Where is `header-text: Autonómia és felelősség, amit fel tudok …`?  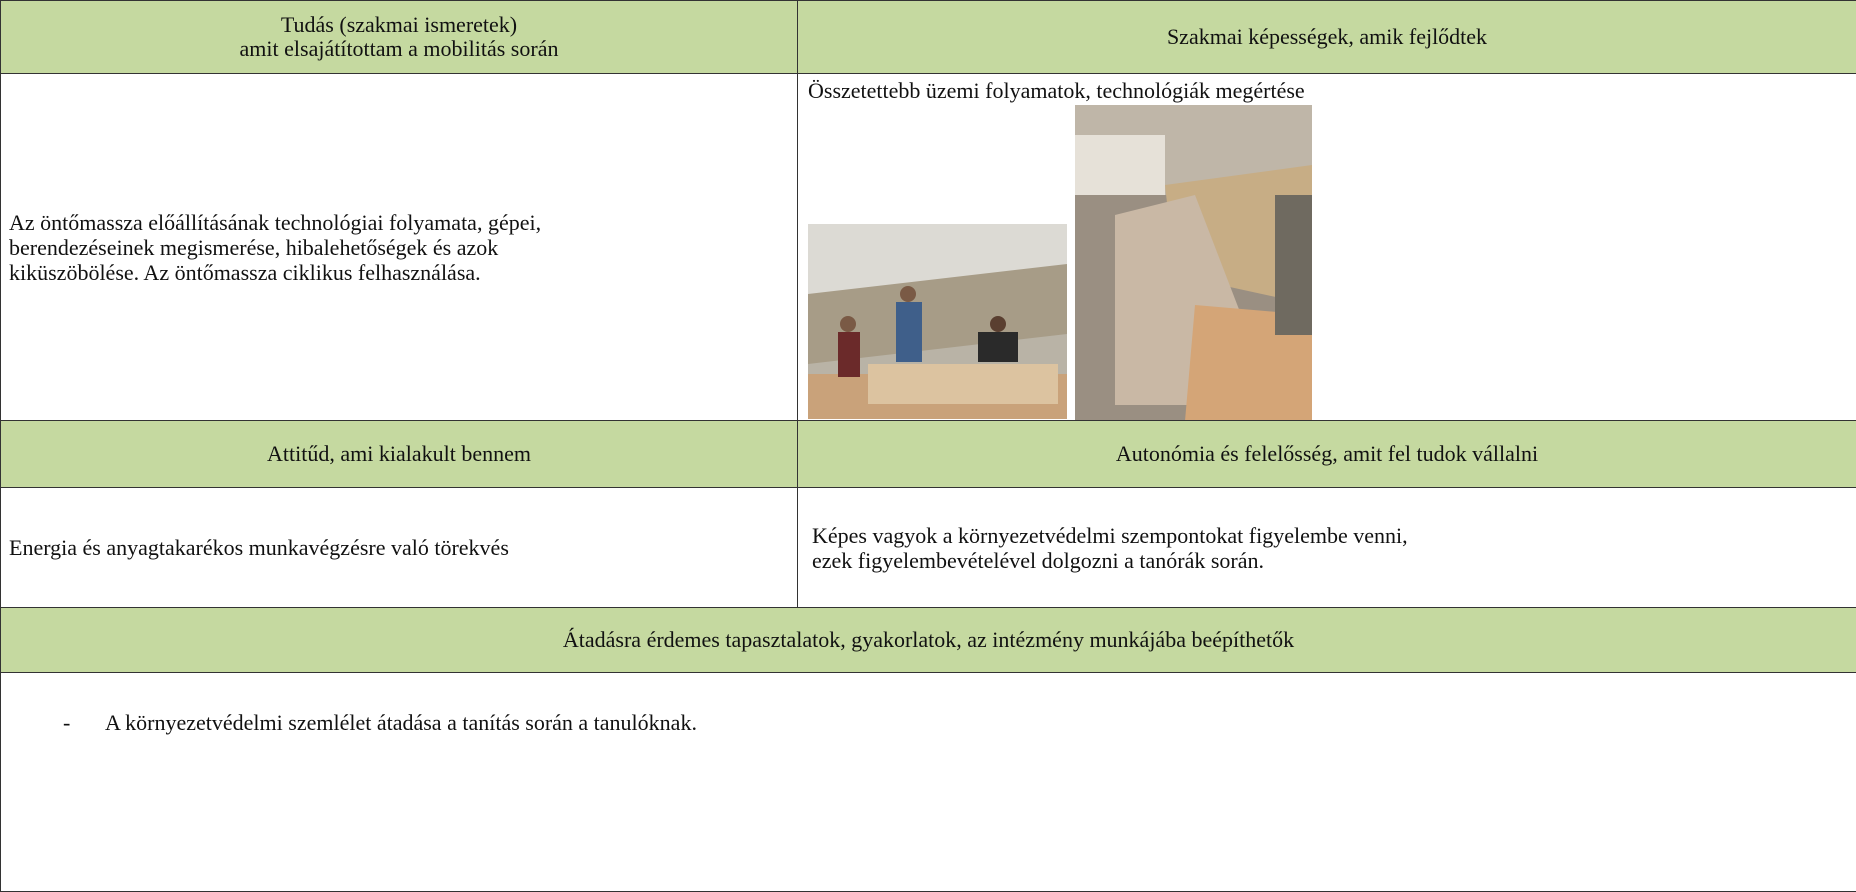
header-text: Autonómia és felelősség, amit fel tudok … is located at coordinates (1327, 453).